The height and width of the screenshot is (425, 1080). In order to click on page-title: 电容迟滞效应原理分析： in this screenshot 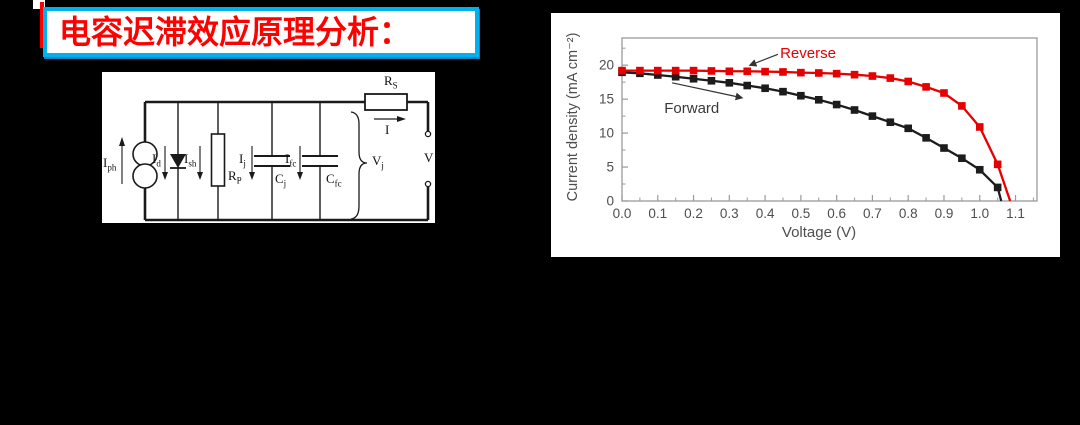, I will do `click(235, 32)`.